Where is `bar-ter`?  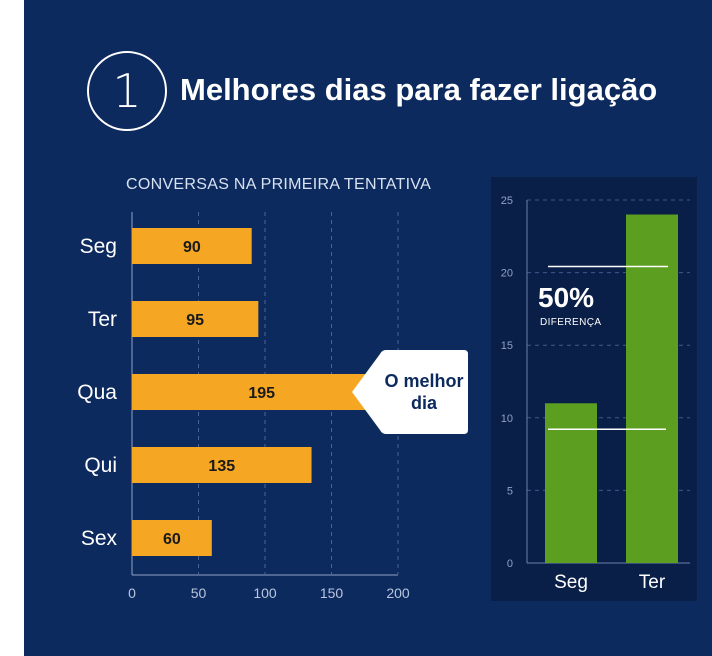
bar-ter is located at coordinates (195, 319).